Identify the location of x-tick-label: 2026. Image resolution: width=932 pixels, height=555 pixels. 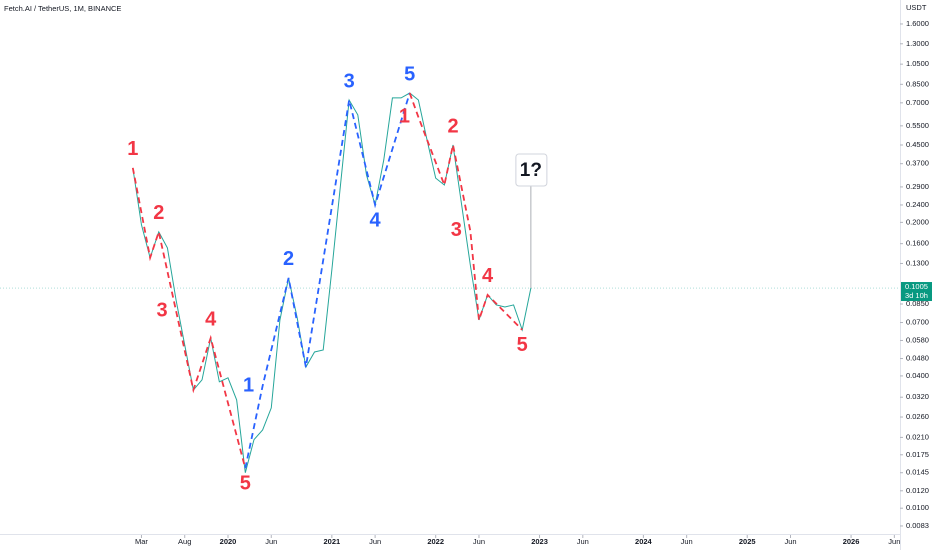
(851, 541).